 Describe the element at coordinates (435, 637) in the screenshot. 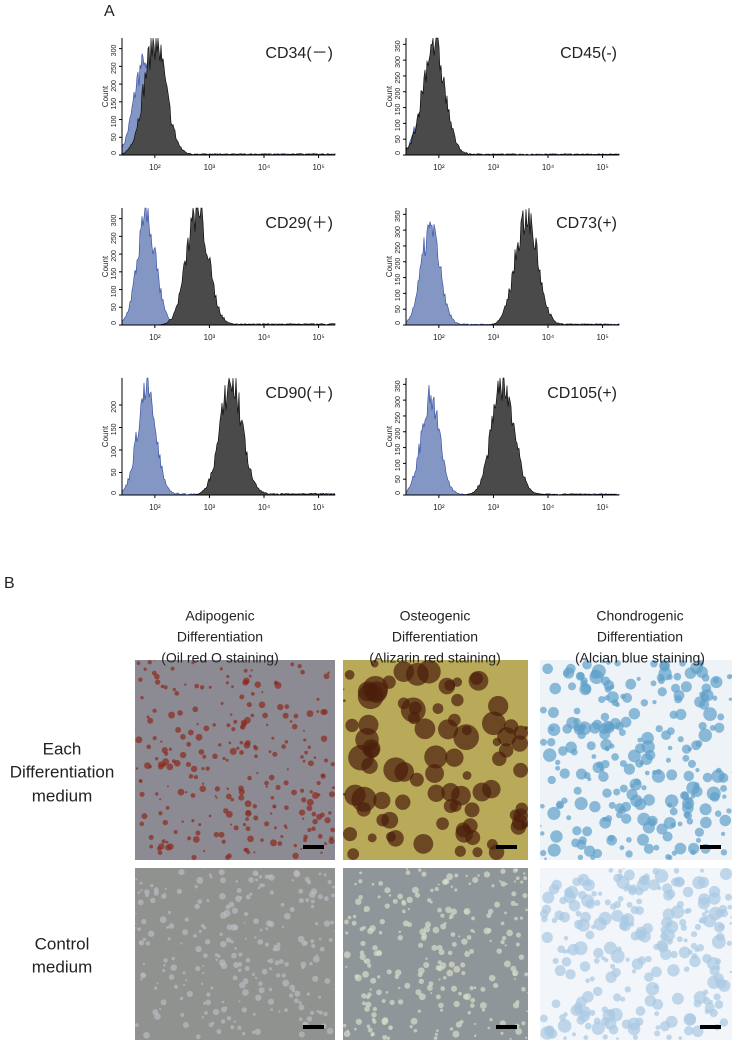

I see `column-header: Differentiation` at that location.